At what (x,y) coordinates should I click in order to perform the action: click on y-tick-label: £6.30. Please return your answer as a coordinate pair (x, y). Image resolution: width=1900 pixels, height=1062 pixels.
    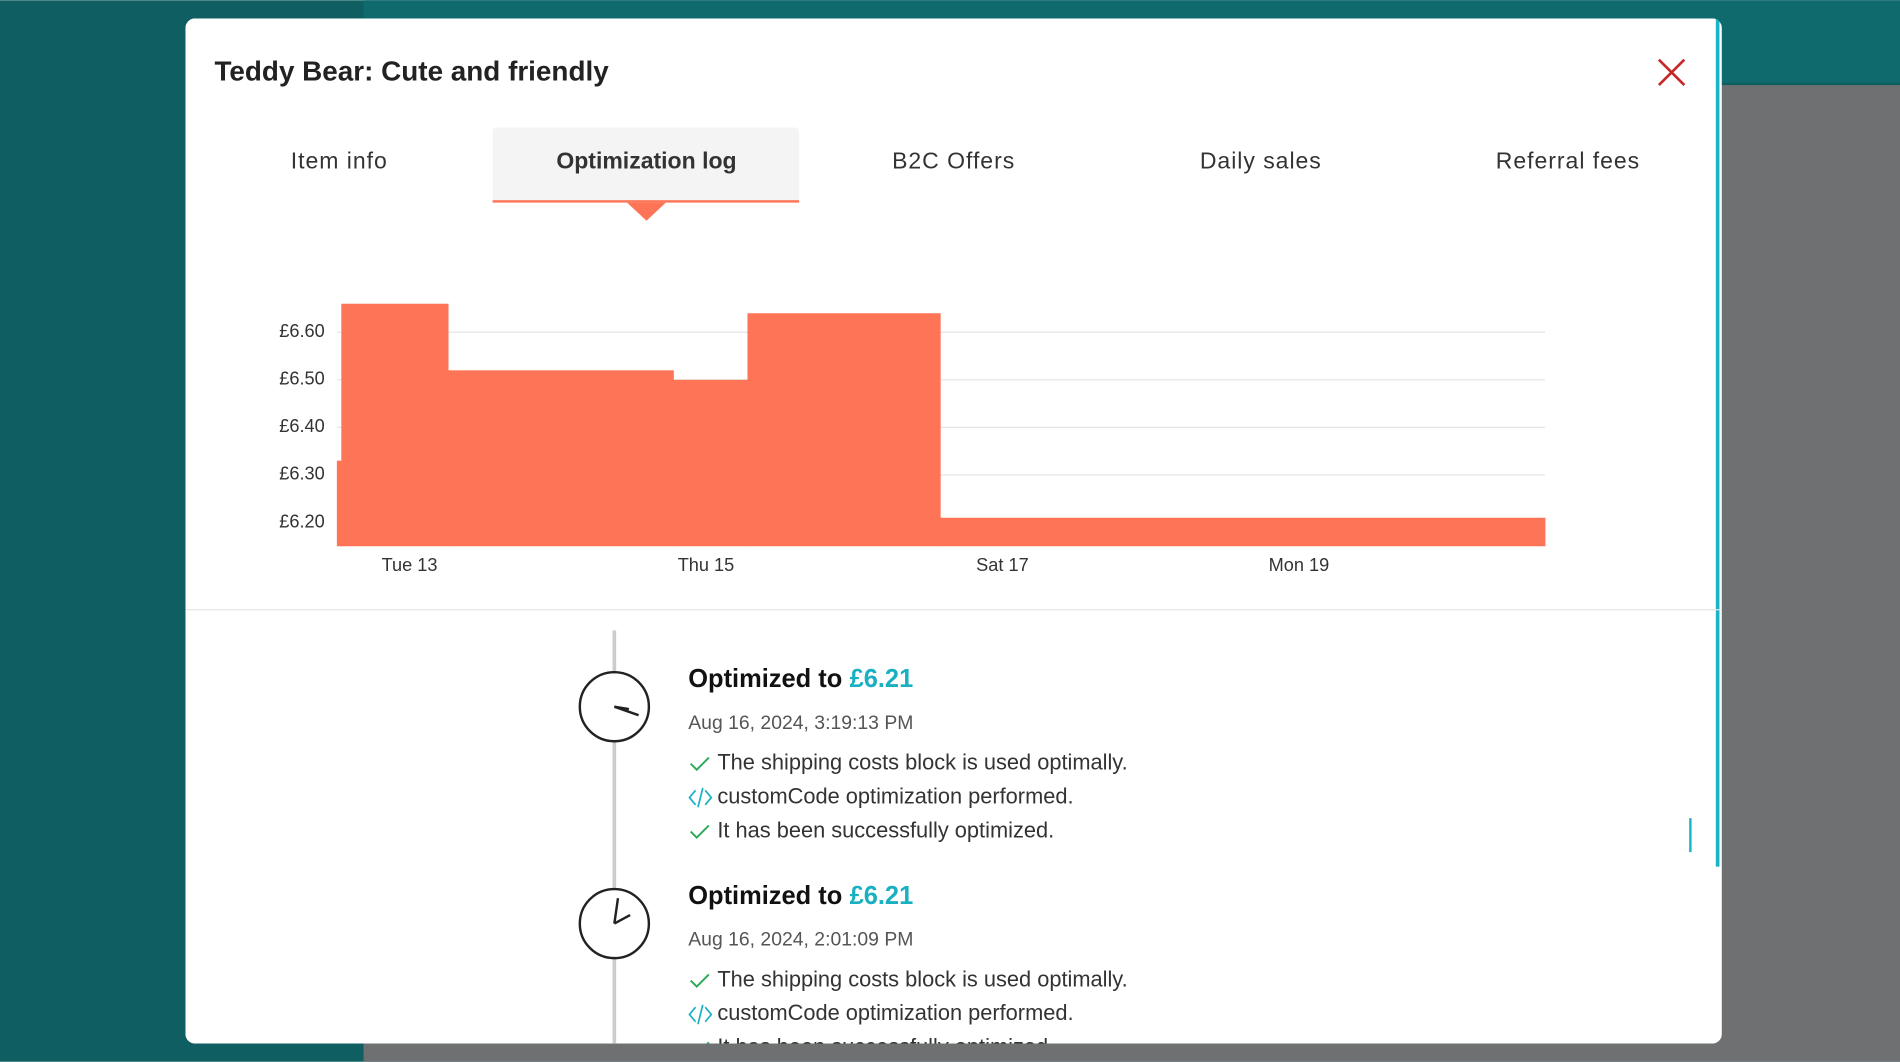
    Looking at the image, I should click on (301, 474).